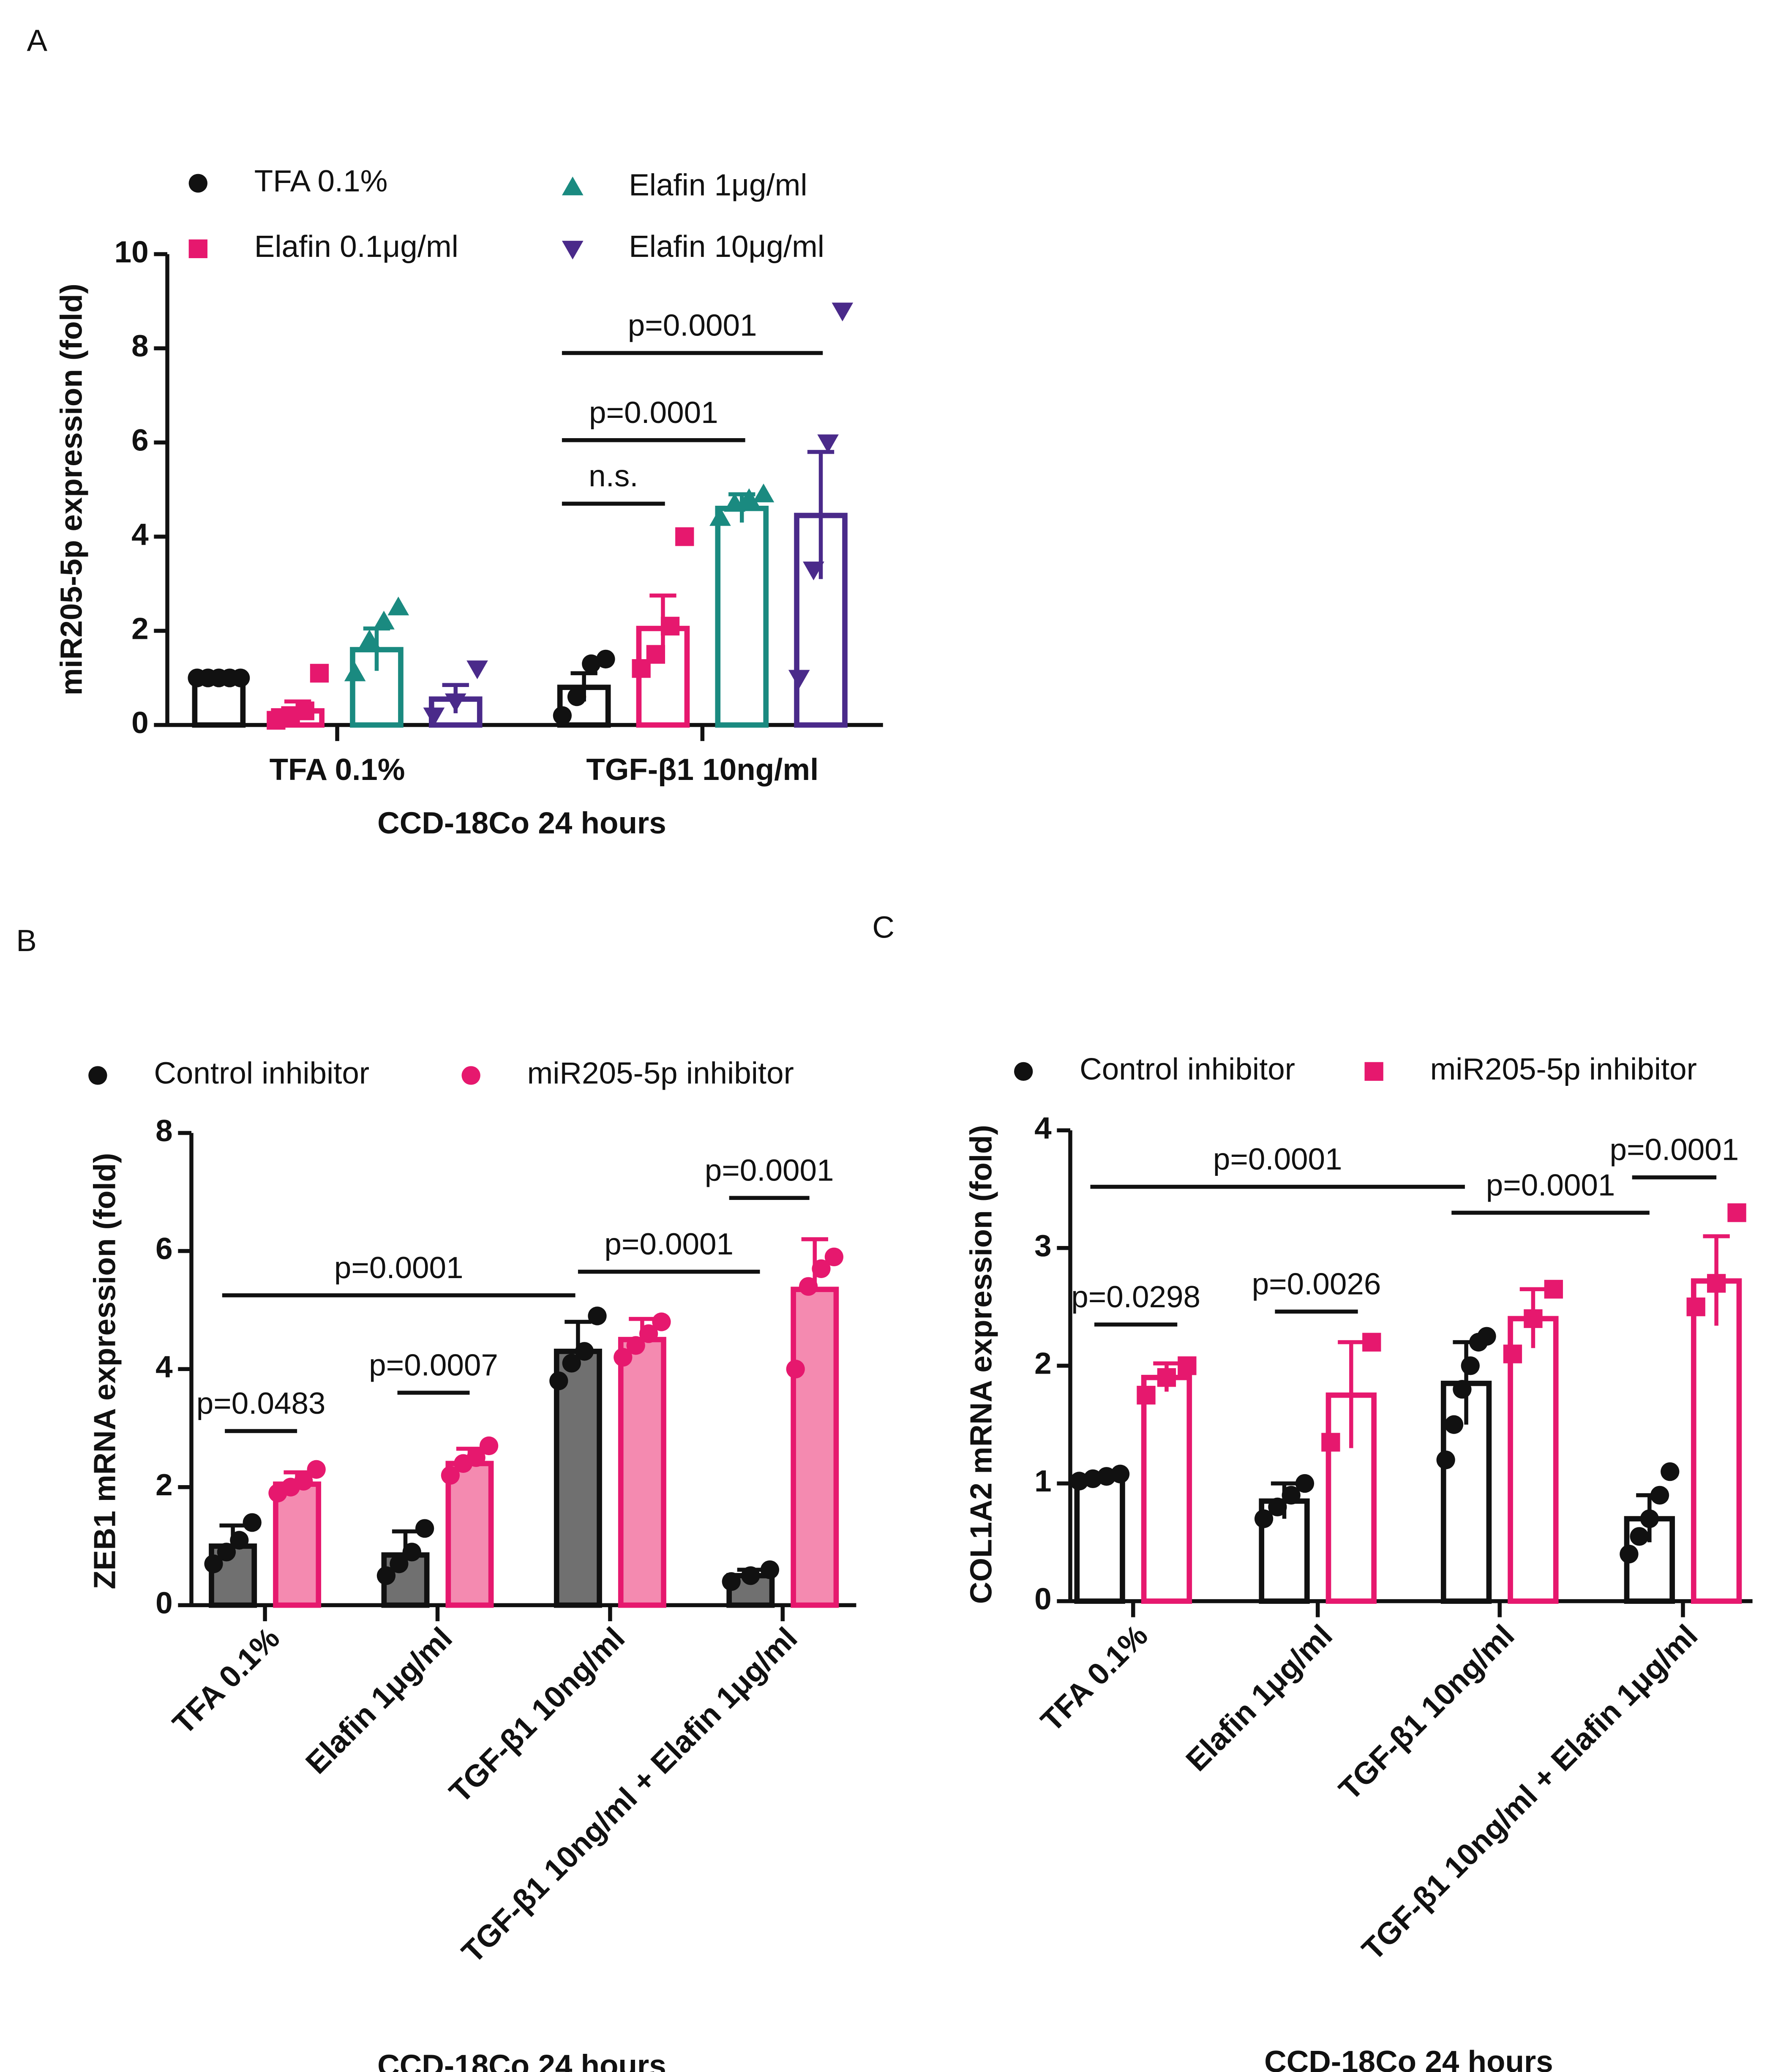 Image resolution: width=1770 pixels, height=2072 pixels. I want to click on y-tick-label: 2, so click(1043, 1364).